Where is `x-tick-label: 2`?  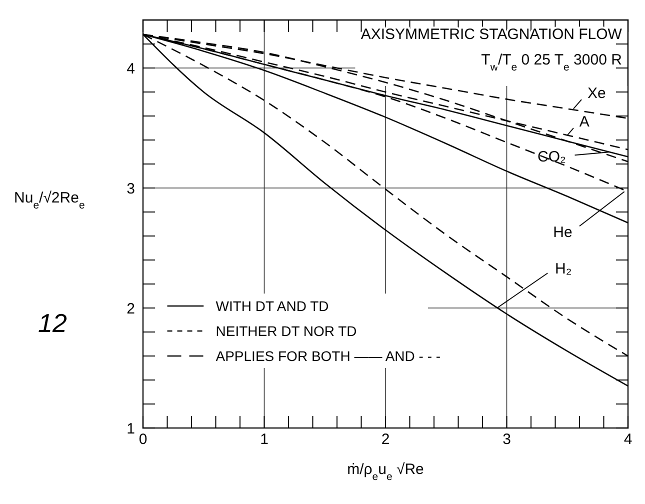 x-tick-label: 2 is located at coordinates (385, 439).